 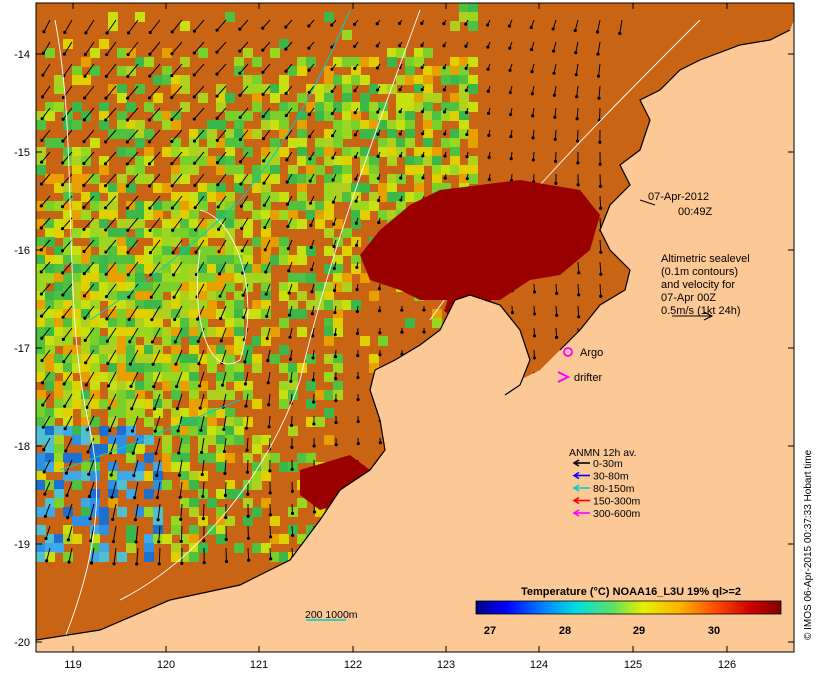 I want to click on velocity-arrow, so click(x=203, y=511).